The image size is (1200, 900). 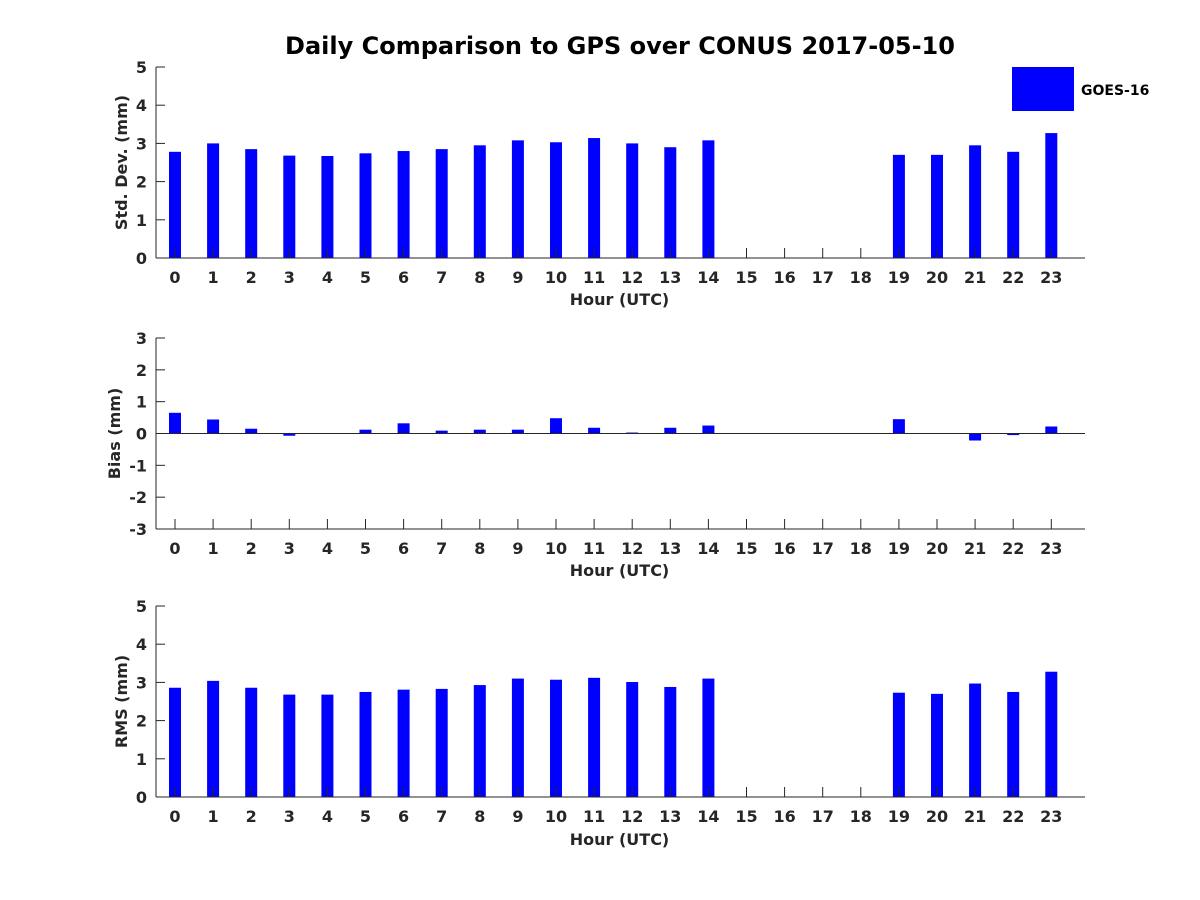 What do you see at coordinates (899, 816) in the screenshot?
I see `x-tick-label: 19` at bounding box center [899, 816].